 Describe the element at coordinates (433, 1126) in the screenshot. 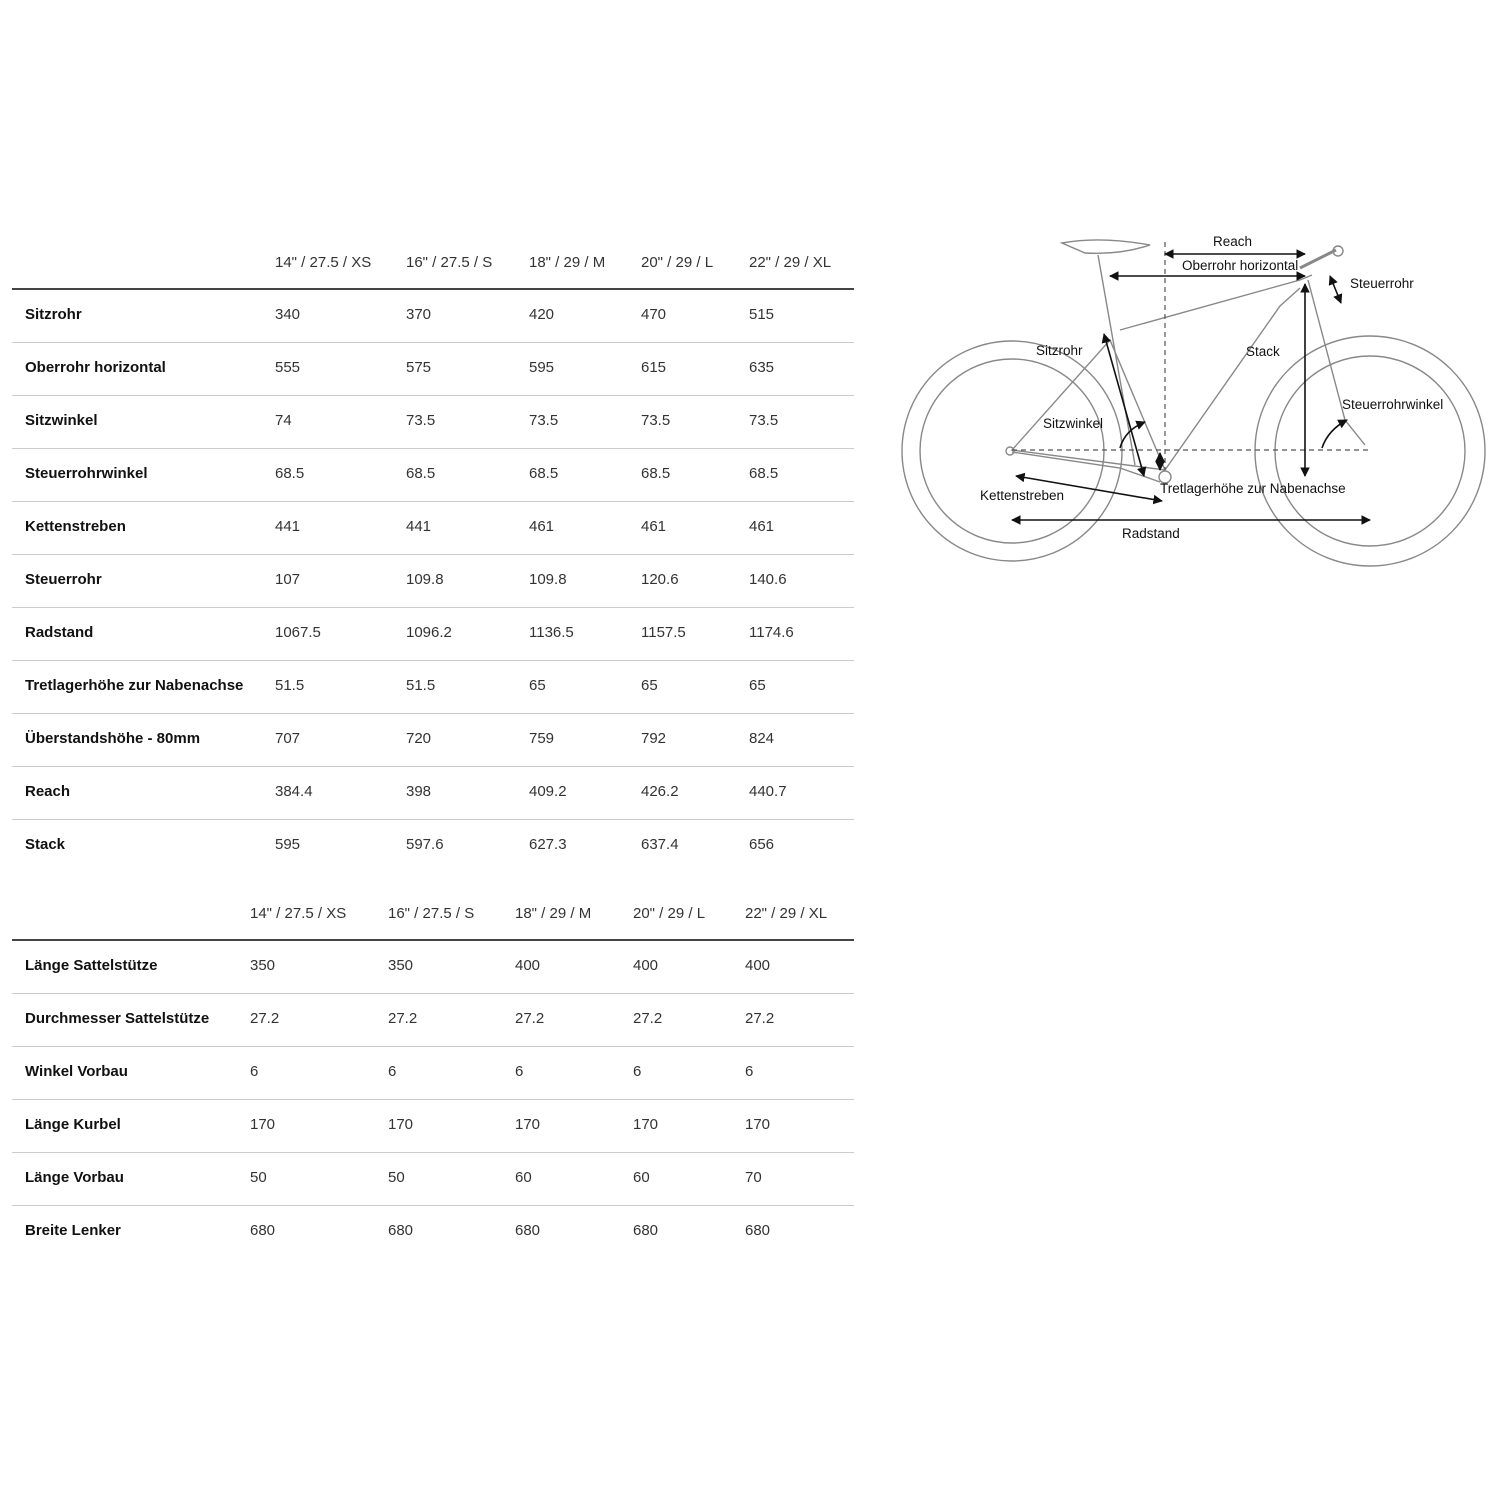

I see `table-row: Länge Kurbel 170 170 170 170 170` at that location.